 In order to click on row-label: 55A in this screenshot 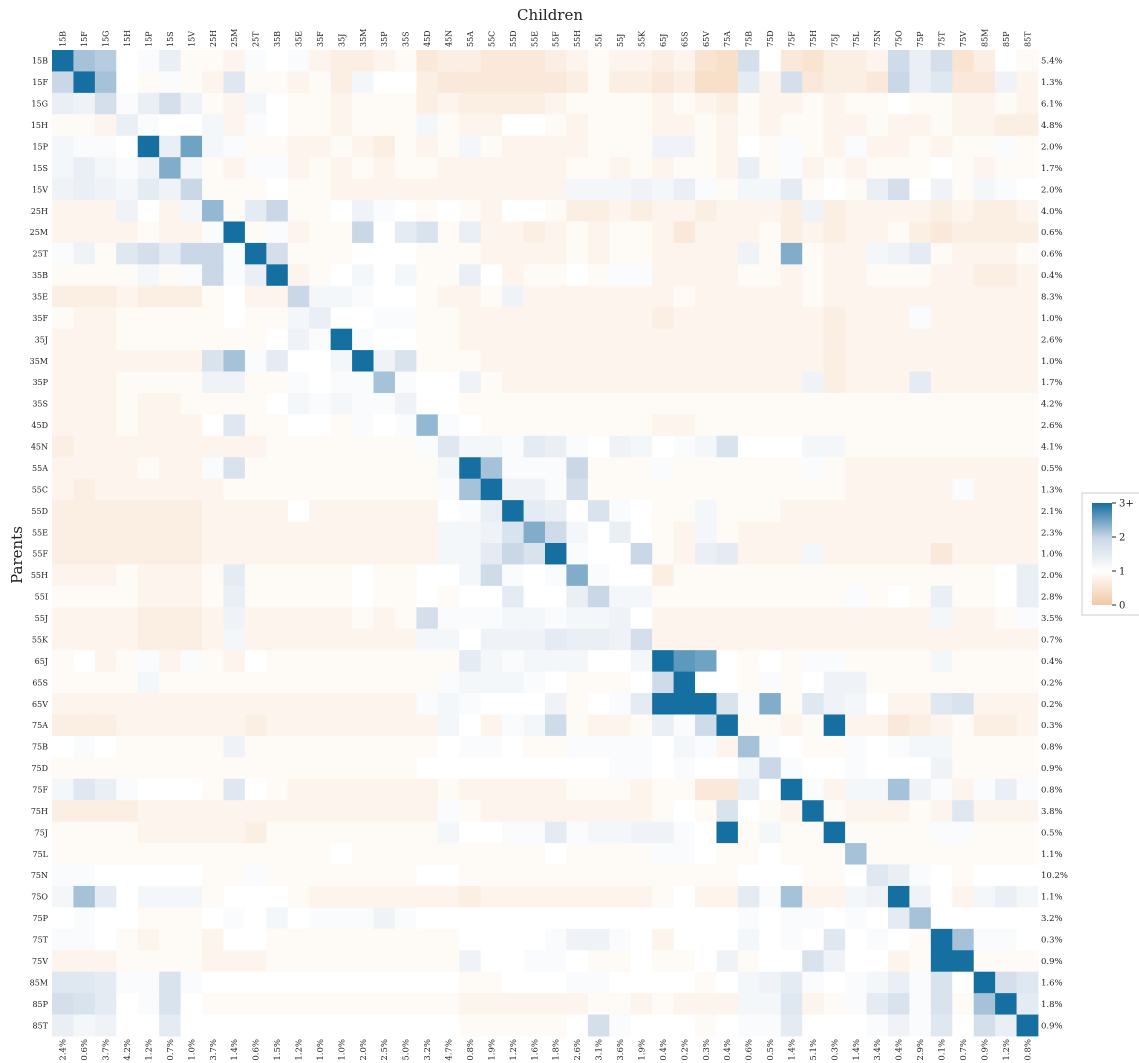, I will do `click(40, 468)`.